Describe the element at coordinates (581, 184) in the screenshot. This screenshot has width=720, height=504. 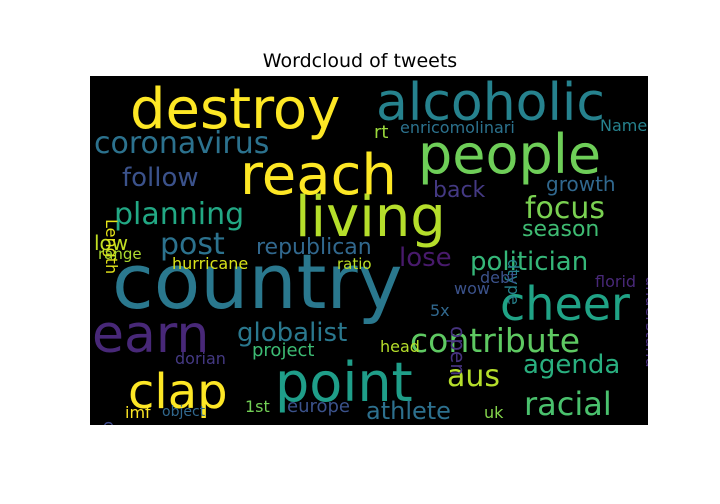
I see `word-growth: growth` at that location.